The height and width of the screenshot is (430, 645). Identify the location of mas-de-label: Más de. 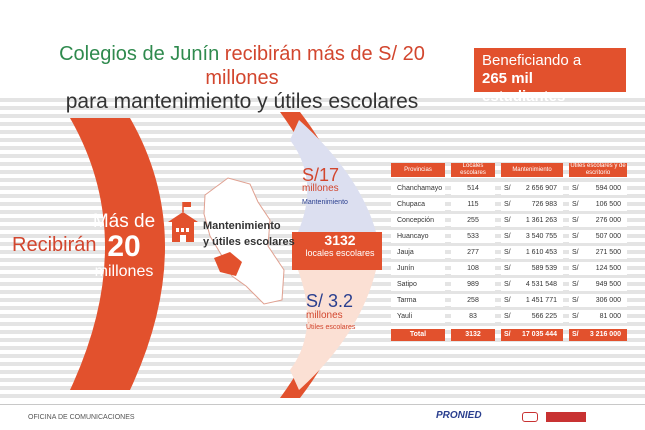
(124, 221).